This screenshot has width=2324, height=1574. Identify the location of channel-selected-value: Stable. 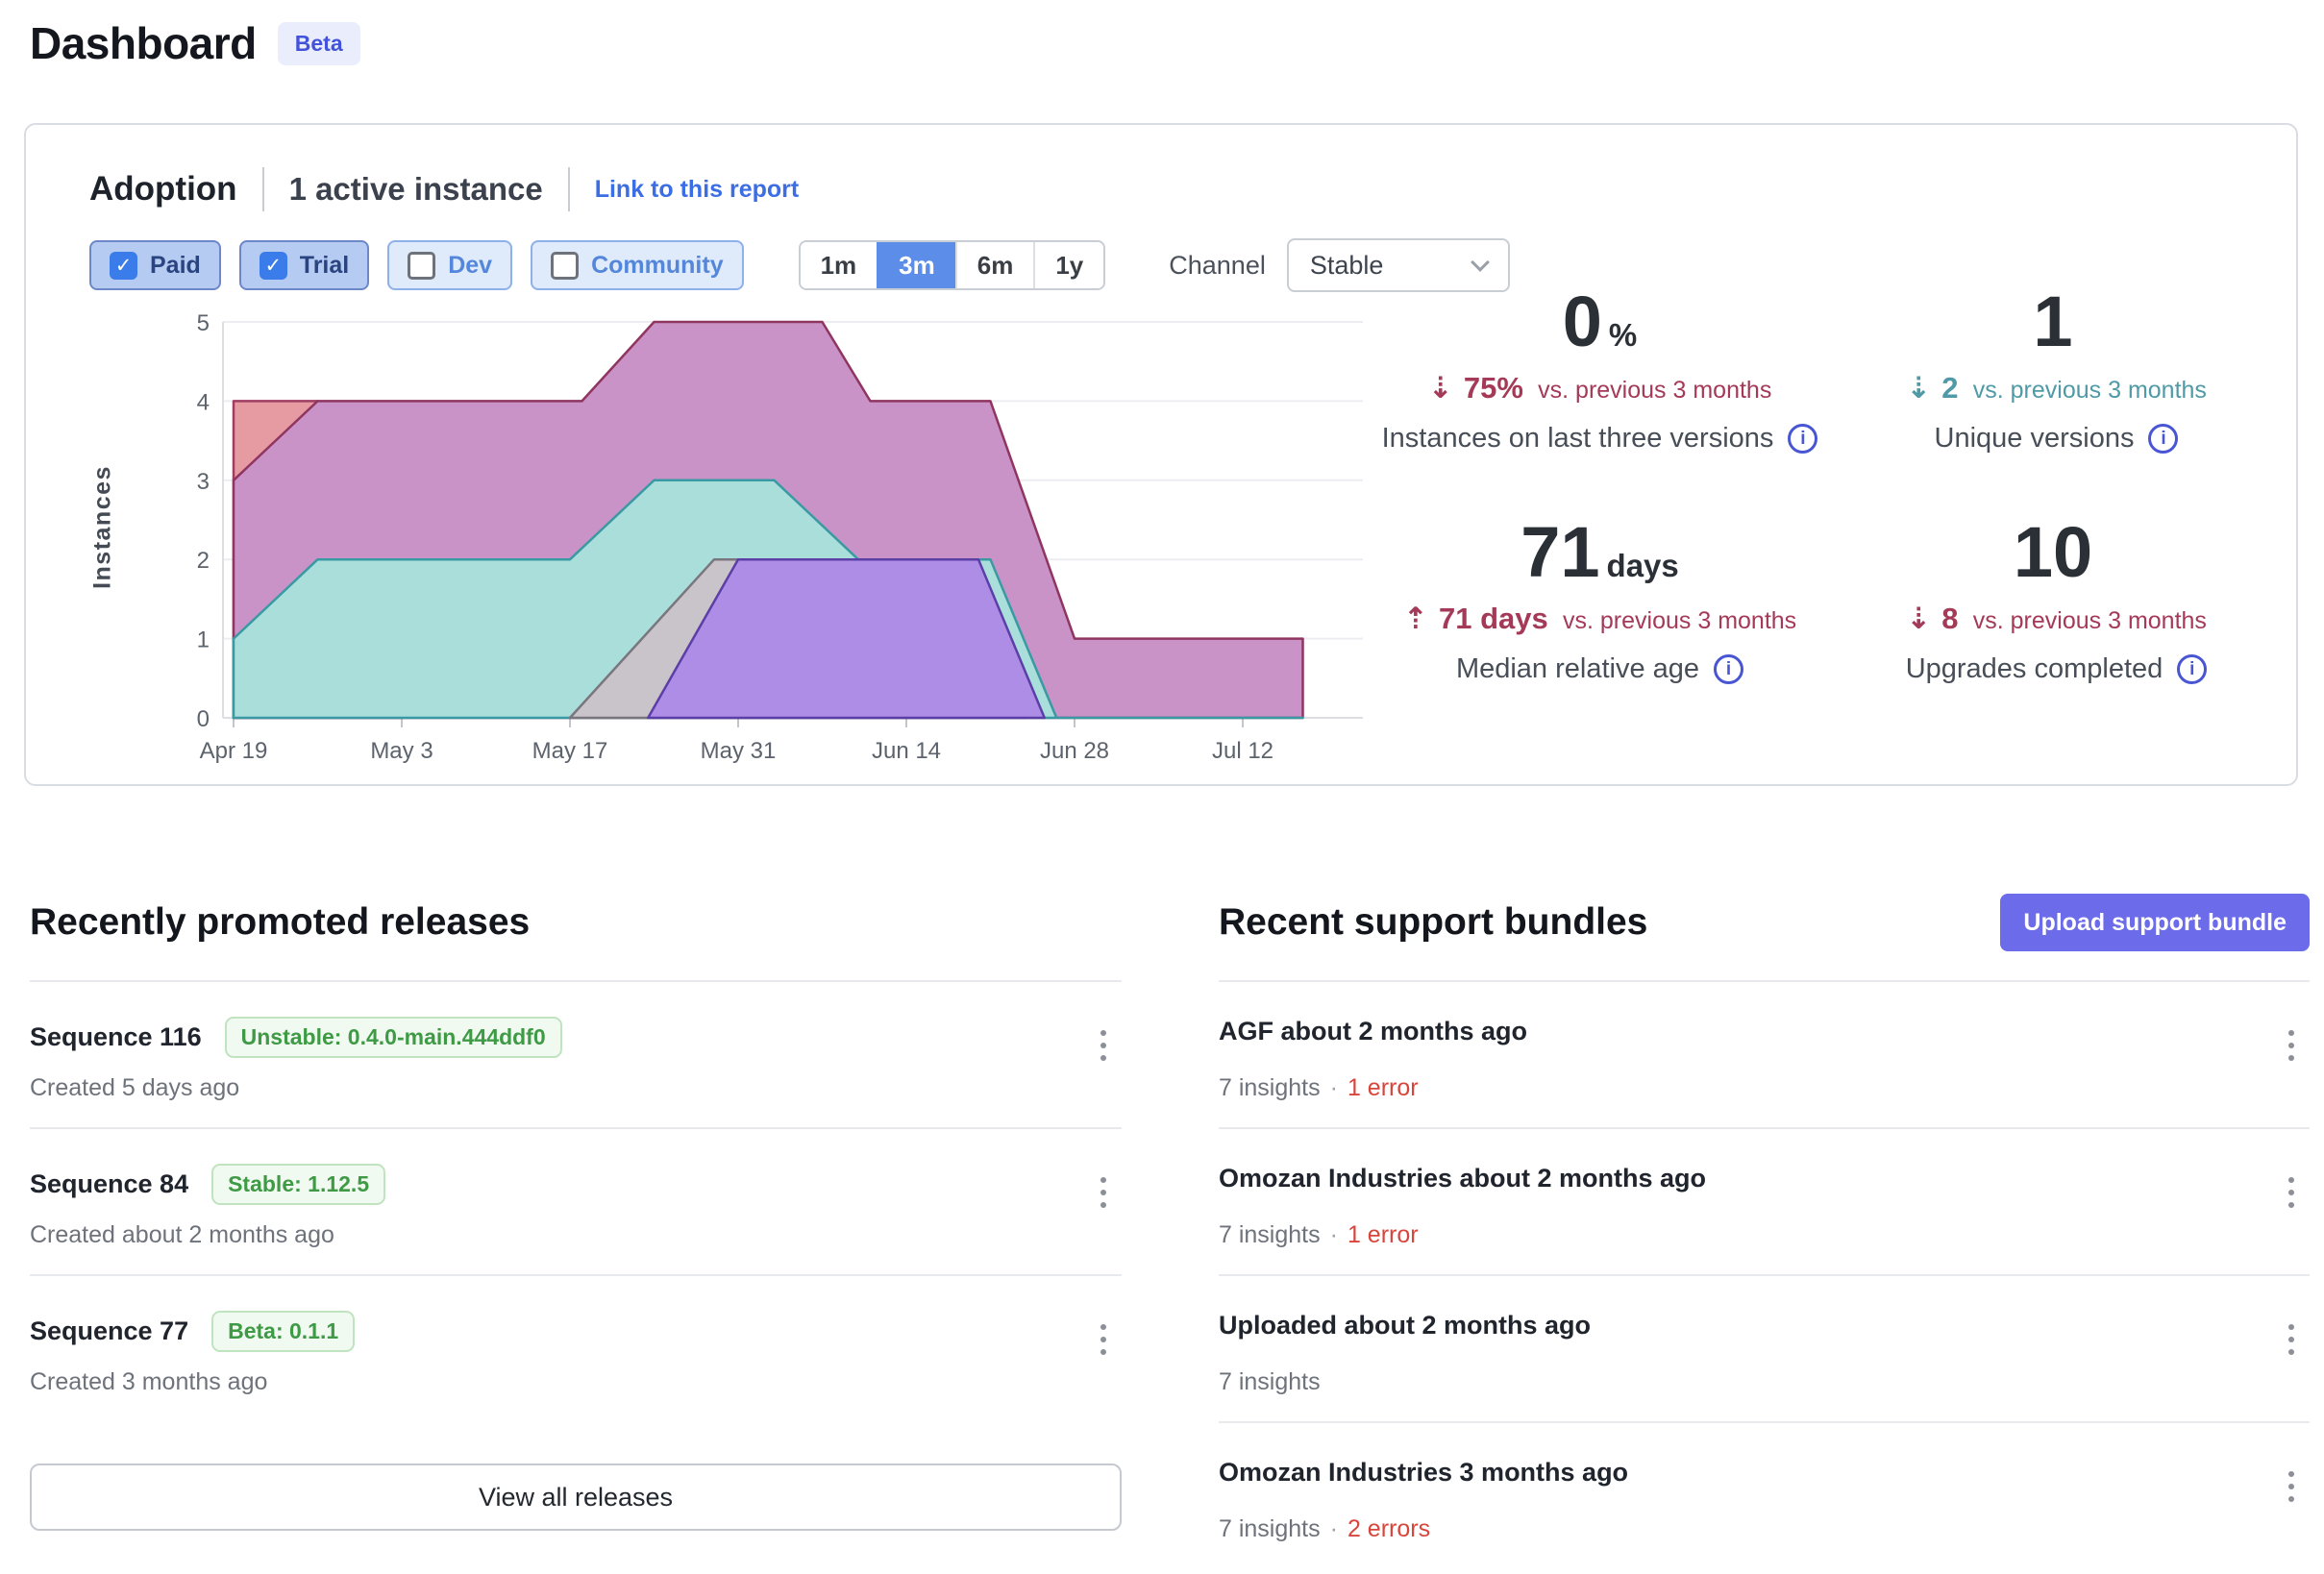
(1346, 265).